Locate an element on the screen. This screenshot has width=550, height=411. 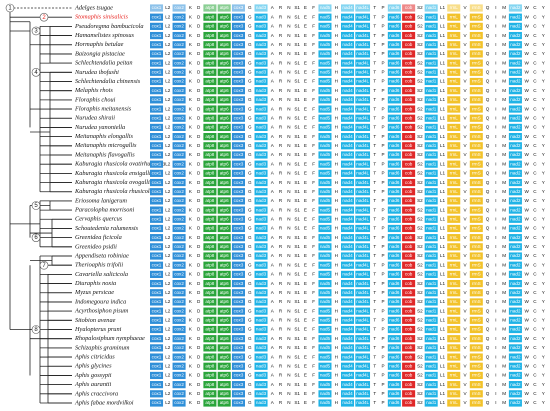
gene-label: atp6 is located at coordinates (224, 35).